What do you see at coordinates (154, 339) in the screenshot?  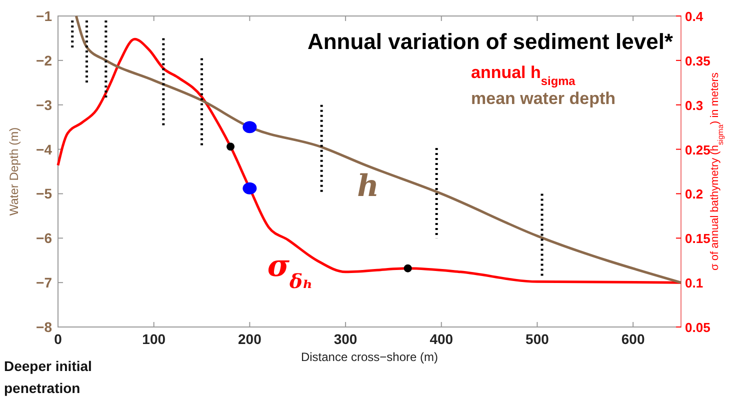 I see `x-tick-label: 100` at bounding box center [154, 339].